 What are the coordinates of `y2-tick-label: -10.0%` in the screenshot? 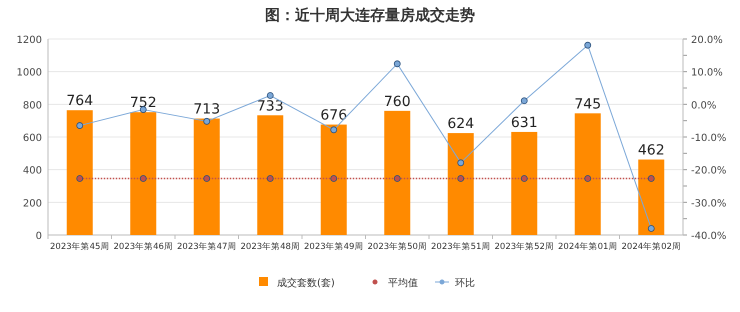 It's located at (708, 138).